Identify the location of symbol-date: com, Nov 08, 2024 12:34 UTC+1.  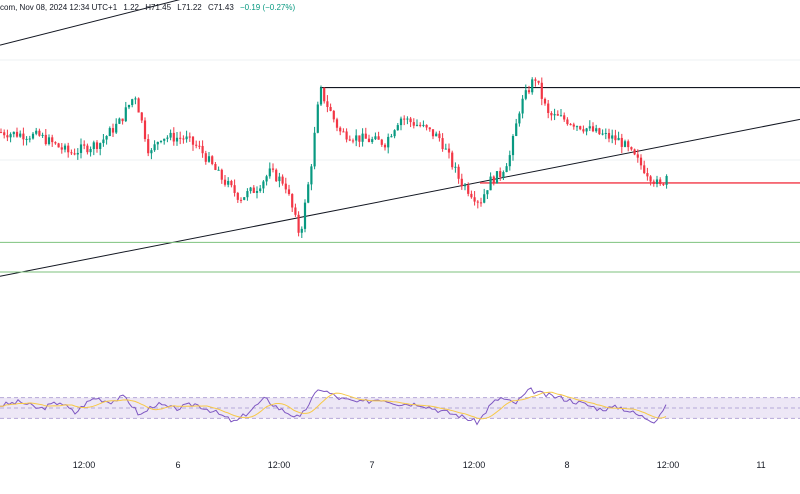
(59, 7).